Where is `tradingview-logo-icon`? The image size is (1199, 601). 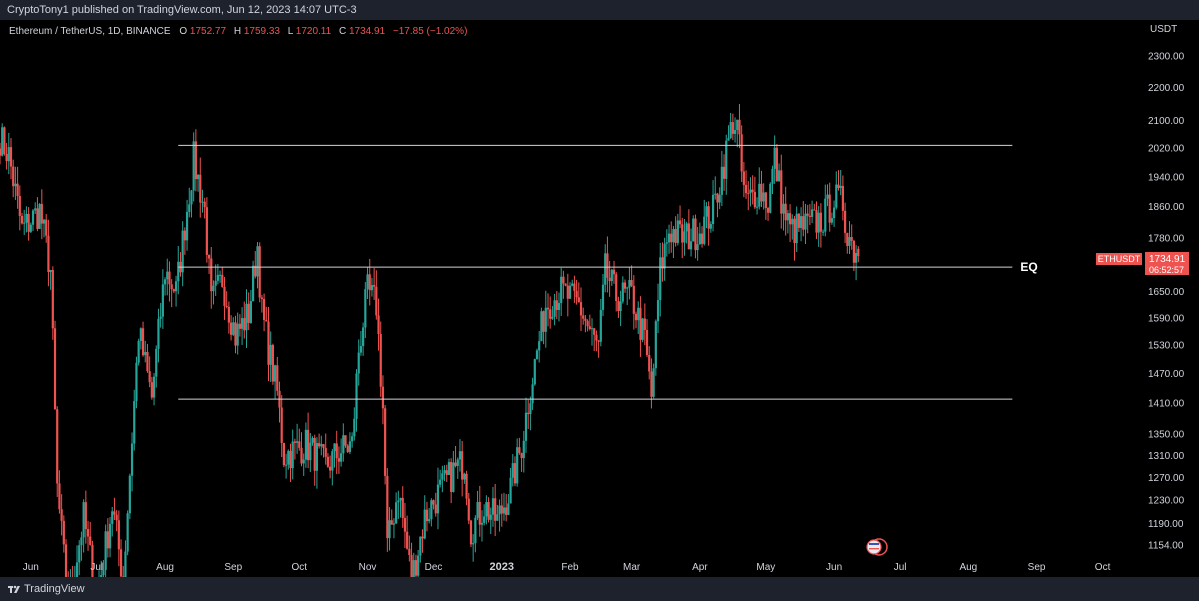 tradingview-logo-icon is located at coordinates (14, 589).